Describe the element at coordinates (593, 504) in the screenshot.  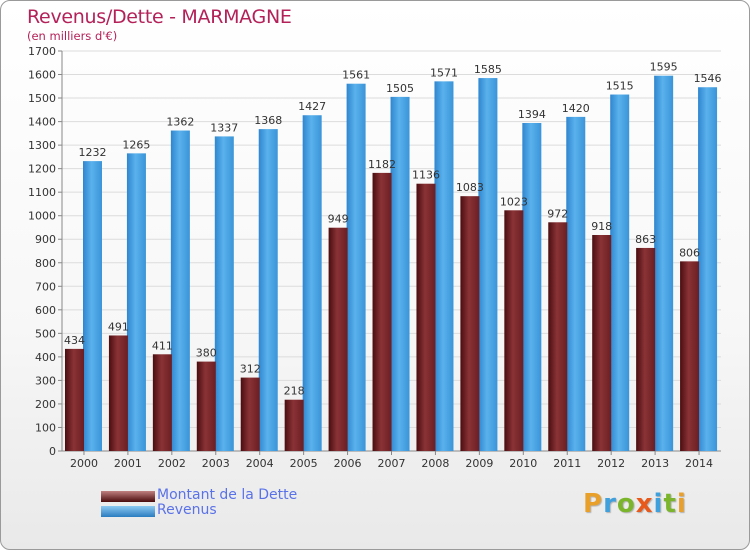
I see `logo-letter: P` at that location.